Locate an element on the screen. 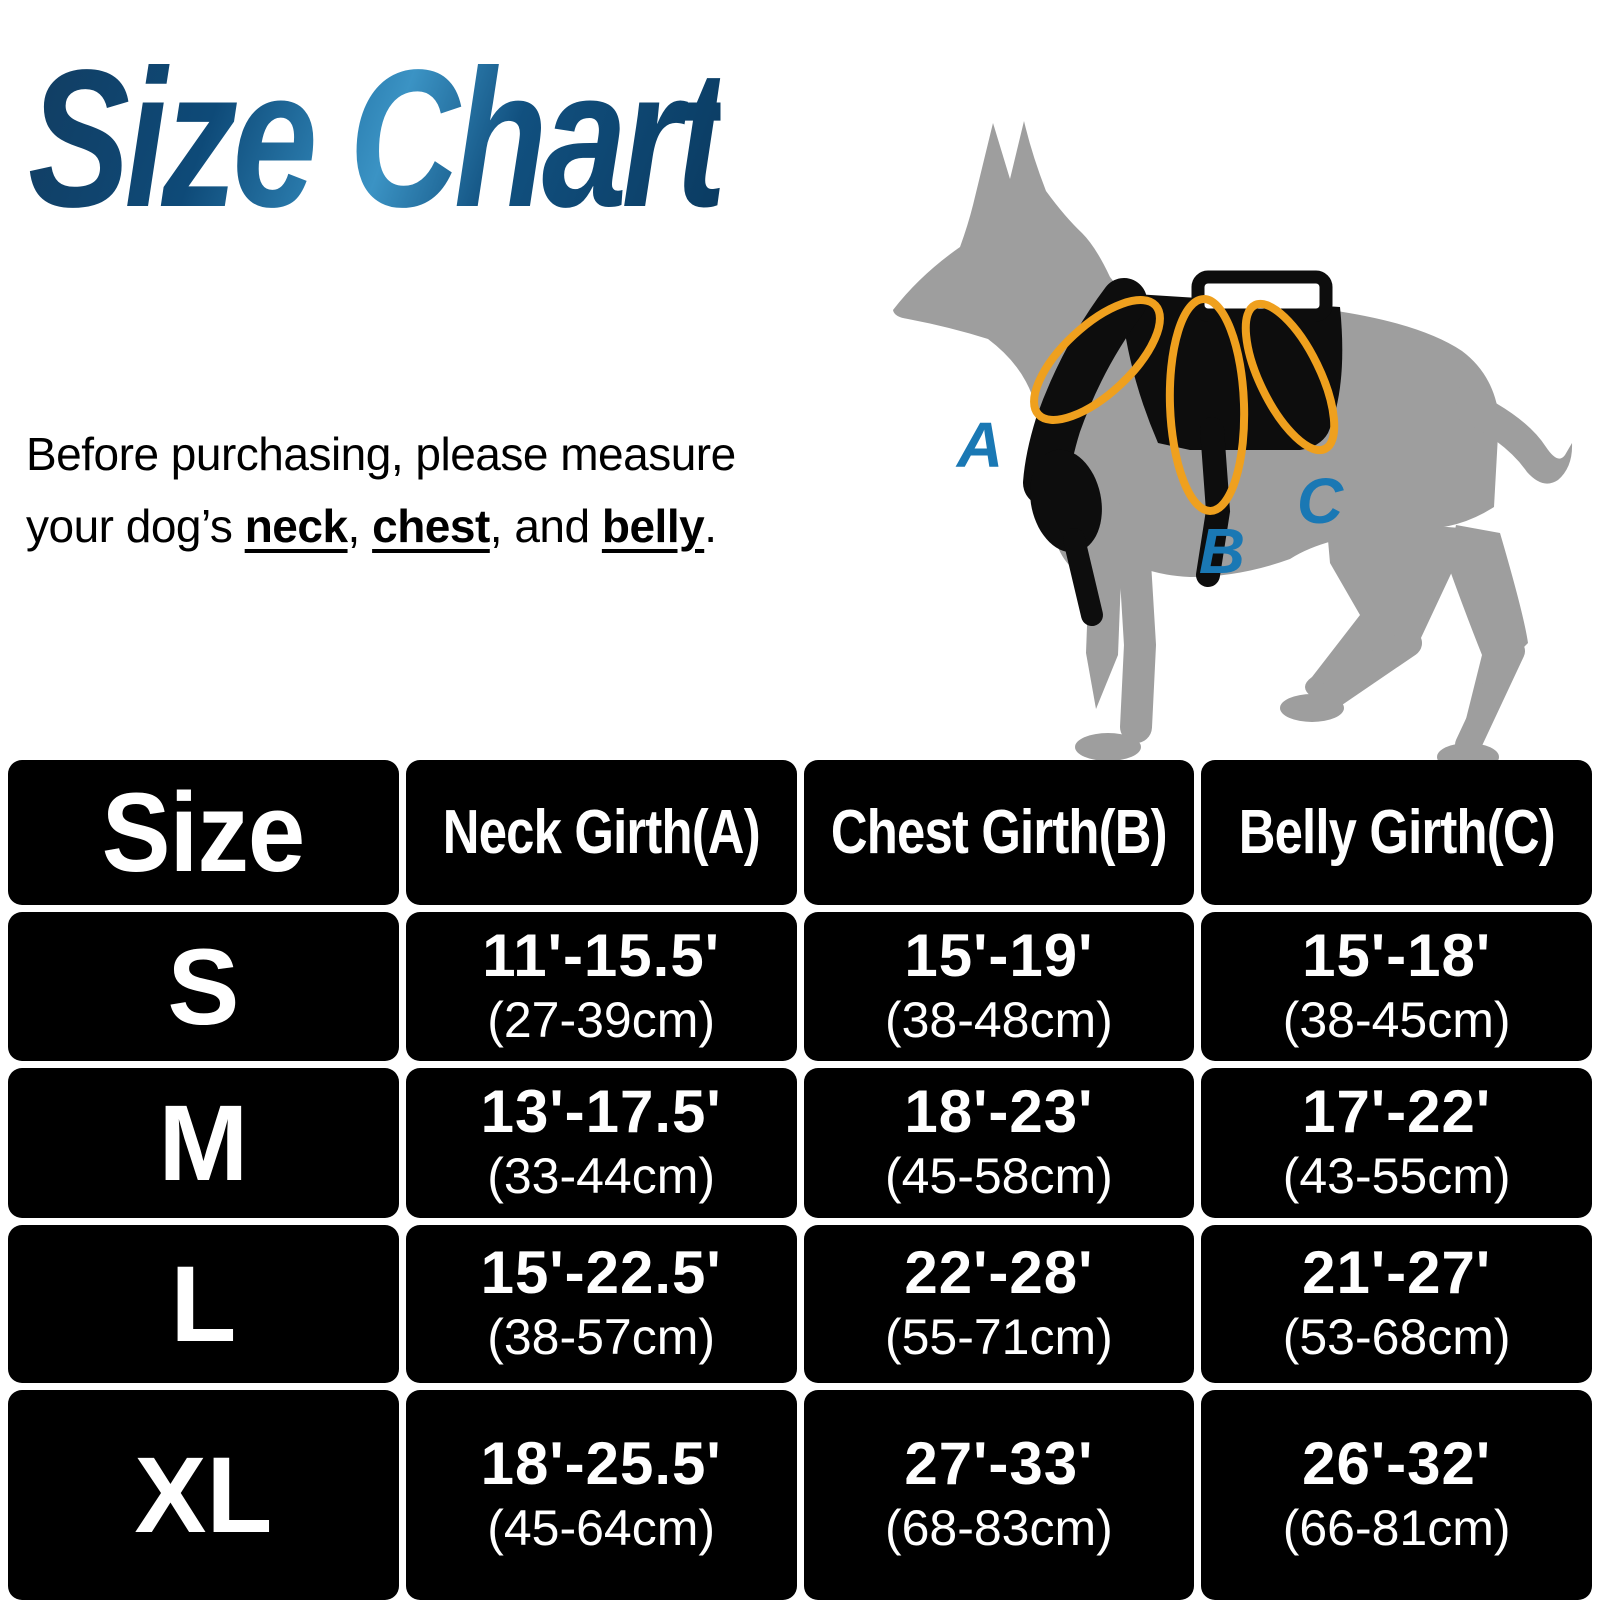 The height and width of the screenshot is (1600, 1600). cm-value: (45-58cm) is located at coordinates (998, 1176).